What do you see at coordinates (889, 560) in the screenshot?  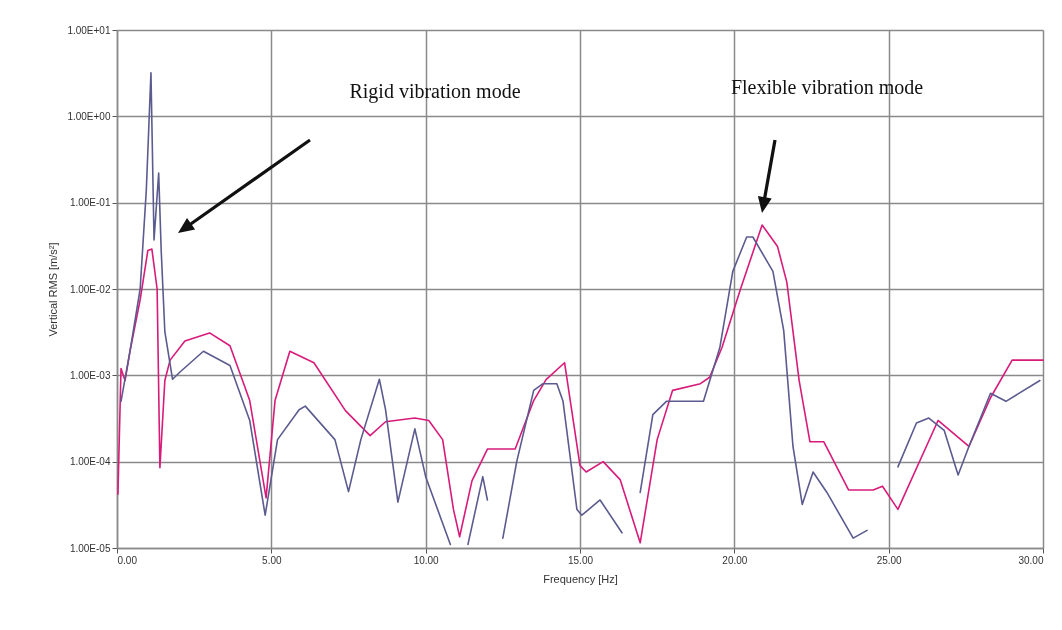 I see `x-tick-label: 25.00` at bounding box center [889, 560].